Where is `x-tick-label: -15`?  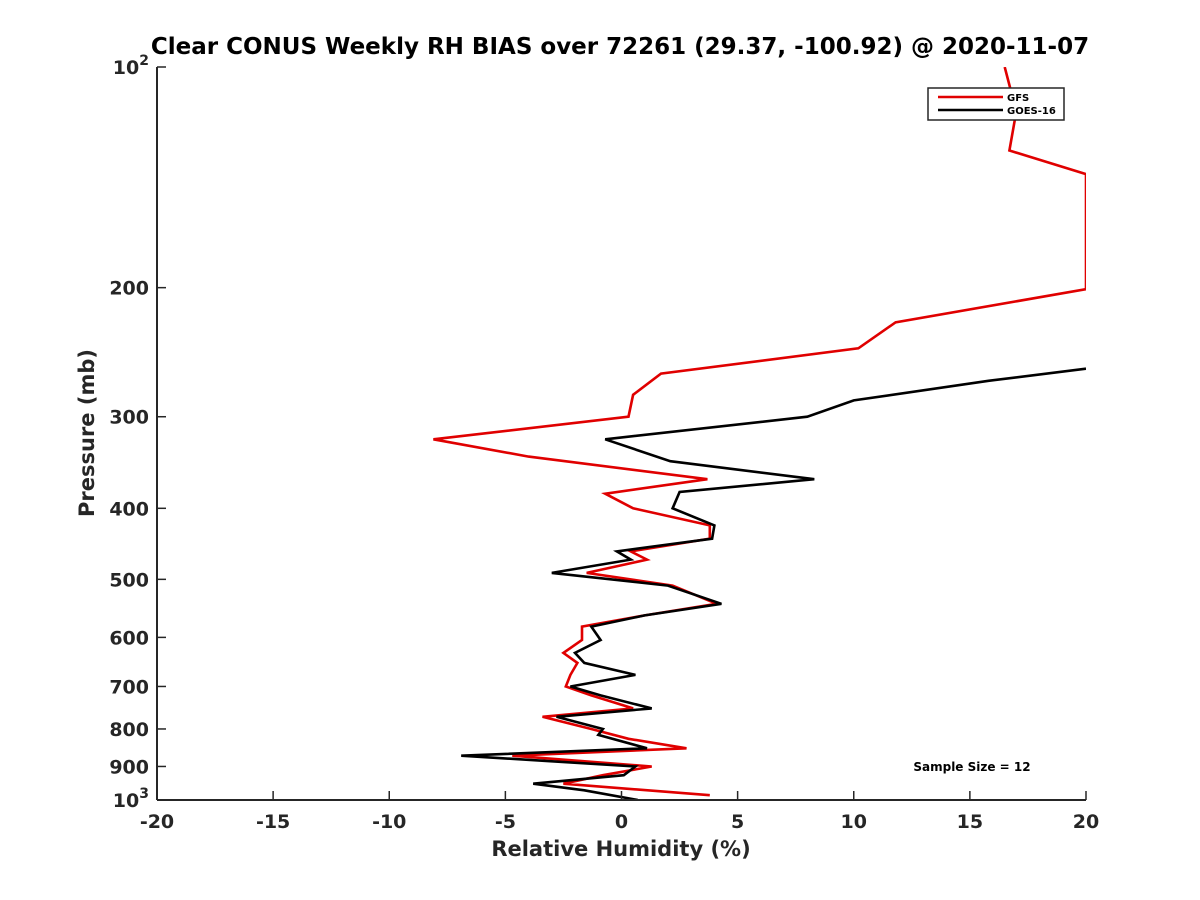 x-tick-label: -15 is located at coordinates (273, 822).